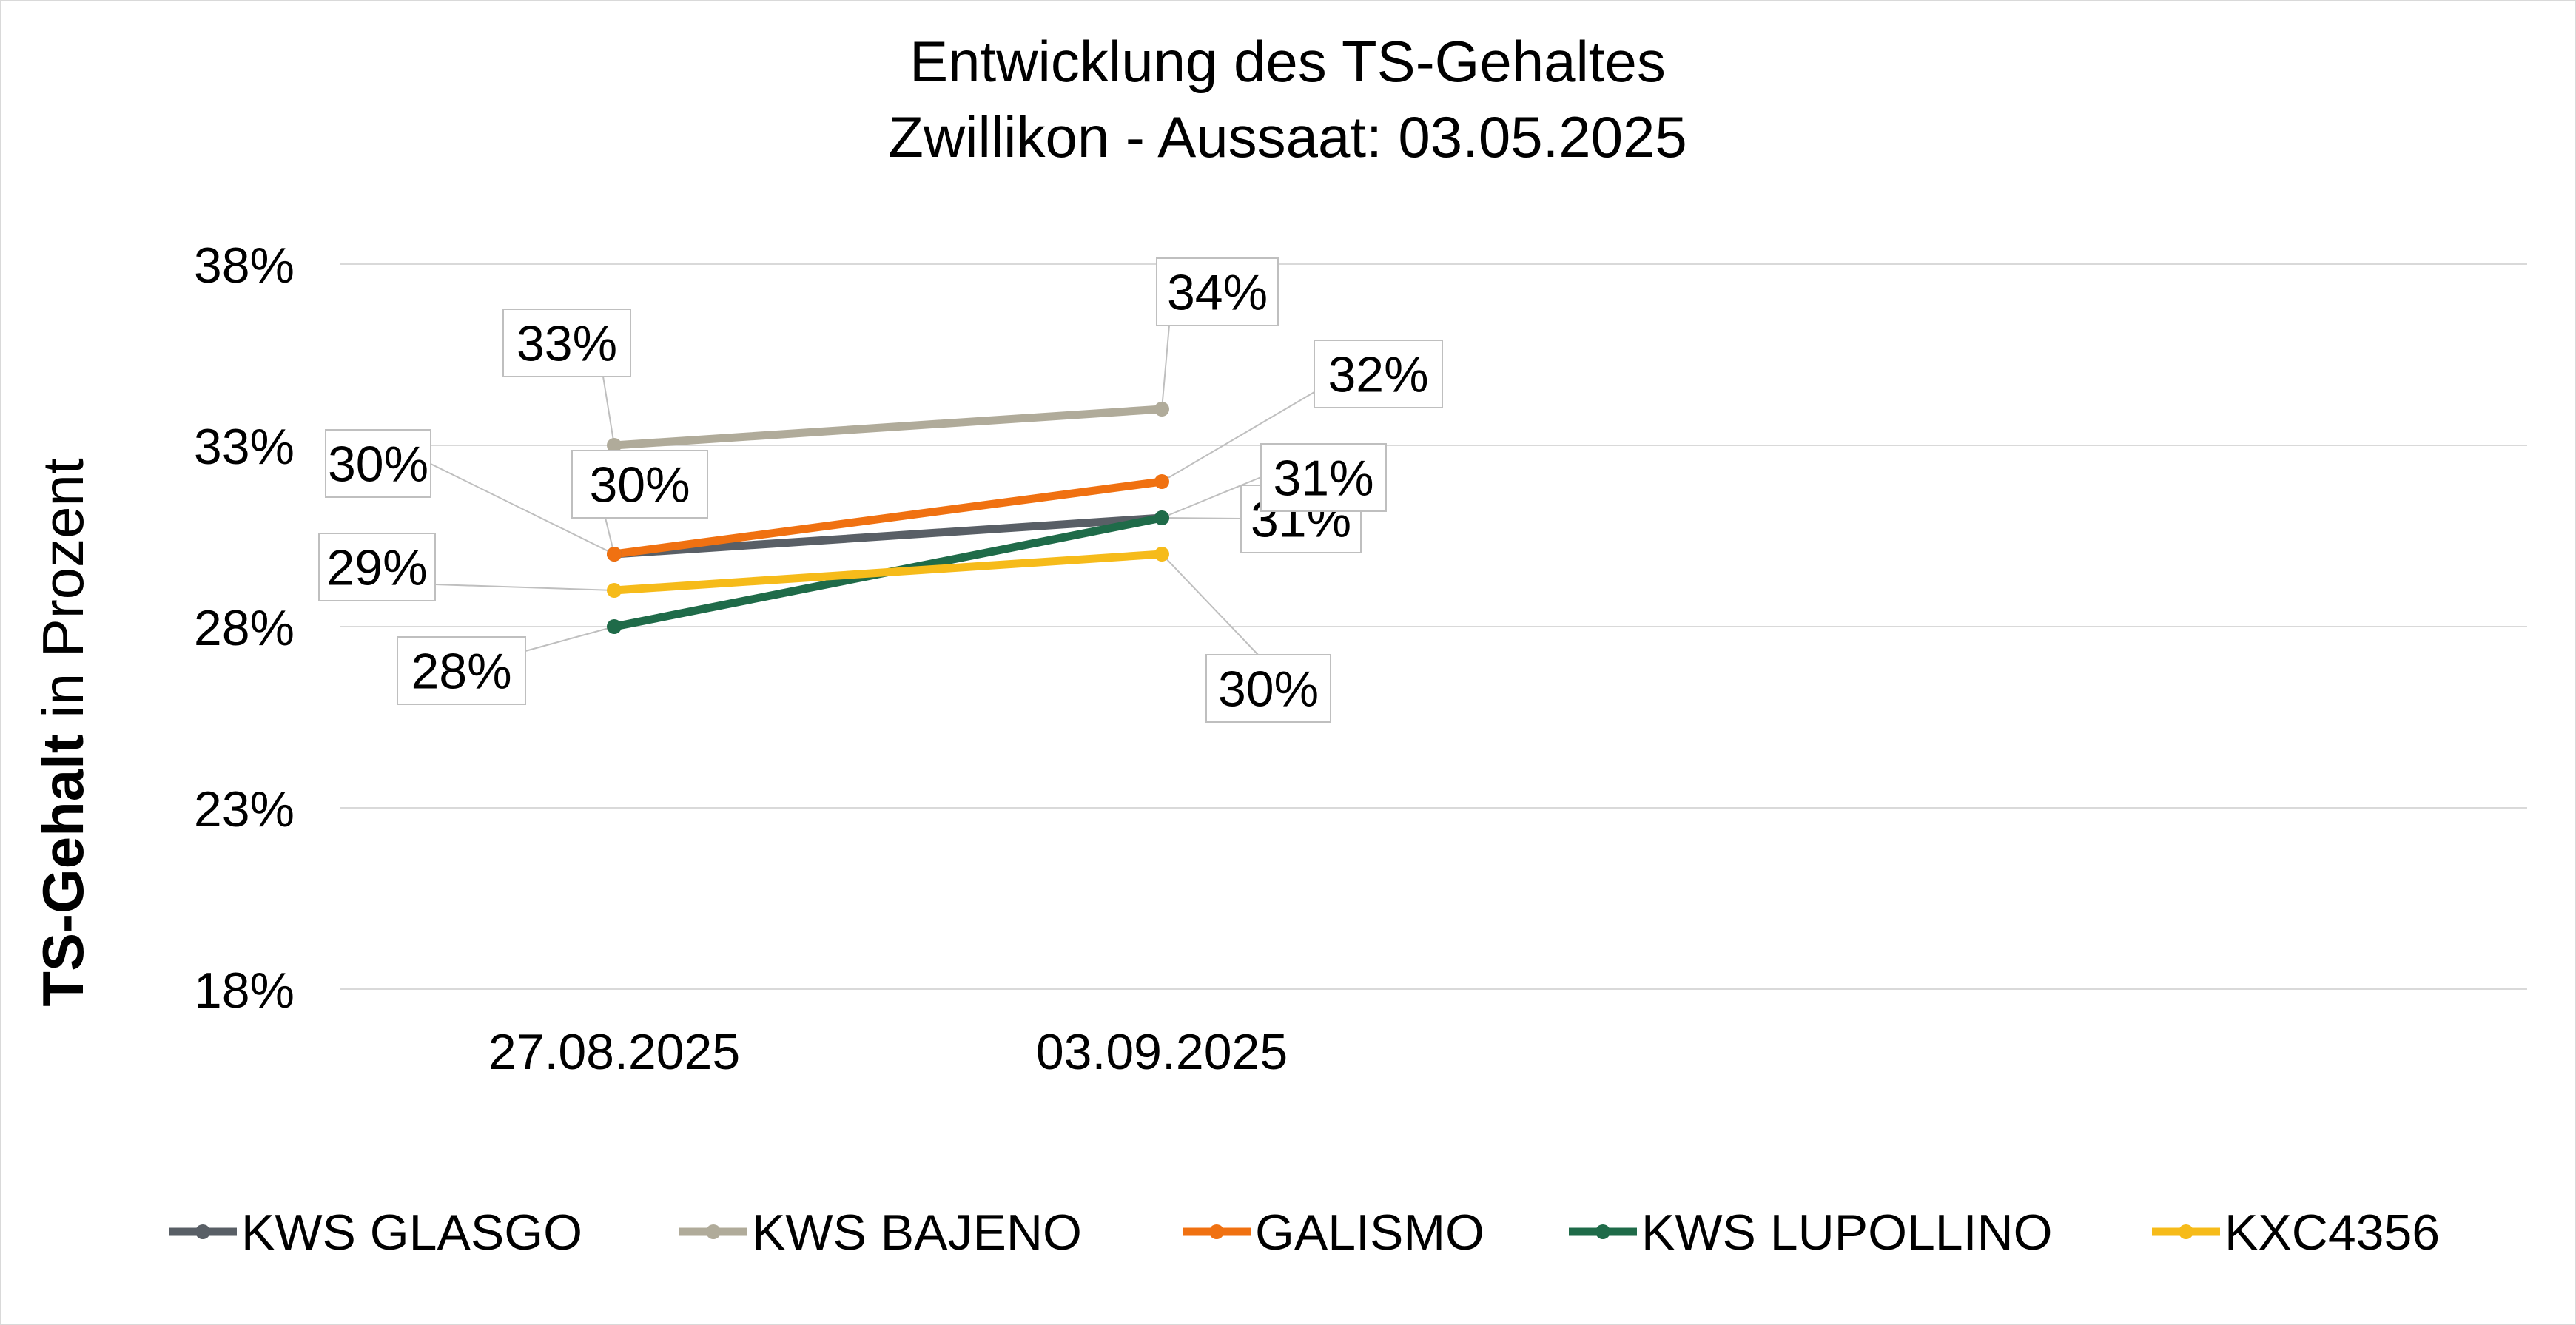 The height and width of the screenshot is (1325, 2576). I want to click on data-label: 28%, so click(461, 672).